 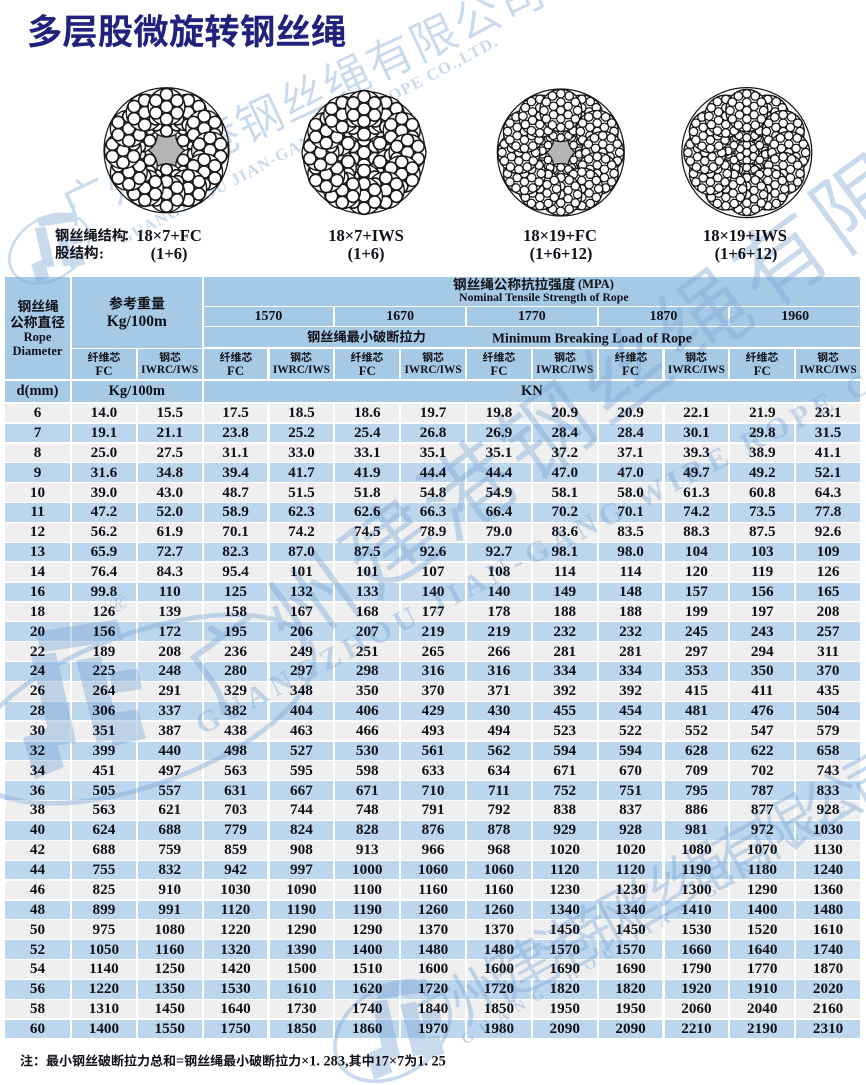 I want to click on svg-text: (MPA), so click(x=596, y=284).